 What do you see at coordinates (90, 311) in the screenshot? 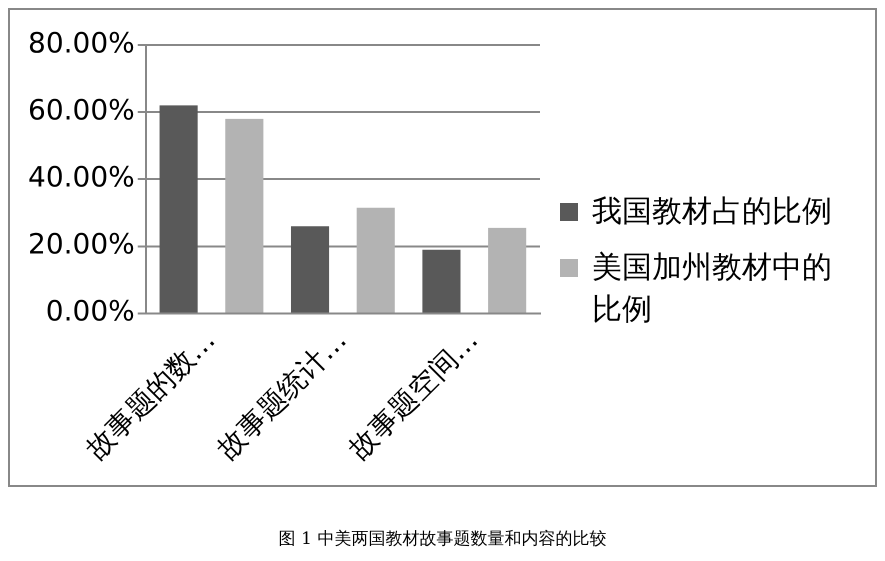
I see `y-tick-label: 0.00%` at bounding box center [90, 311].